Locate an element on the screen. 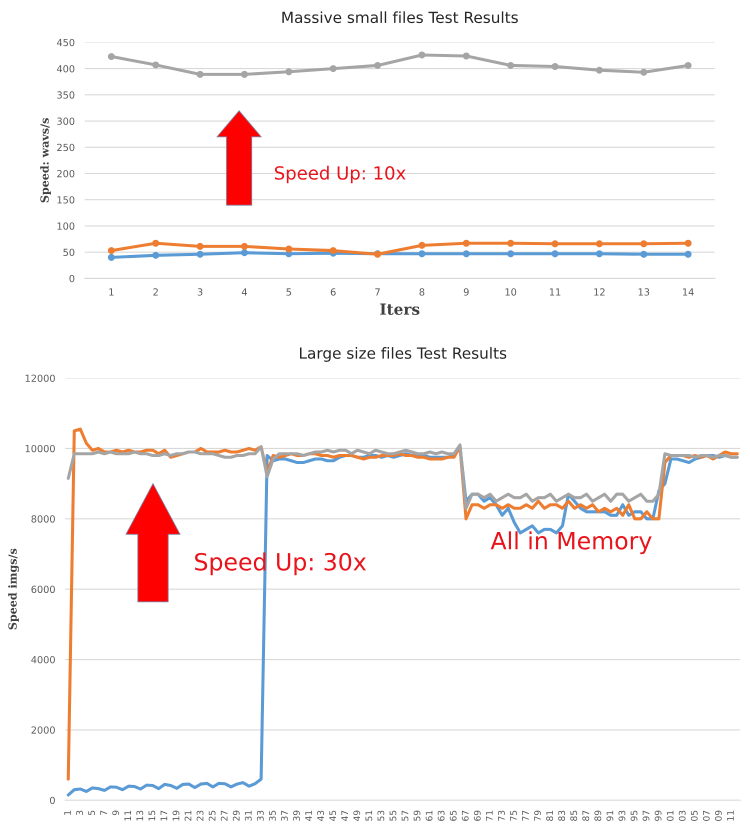  x-tick-label: 7 is located at coordinates (103, 812).